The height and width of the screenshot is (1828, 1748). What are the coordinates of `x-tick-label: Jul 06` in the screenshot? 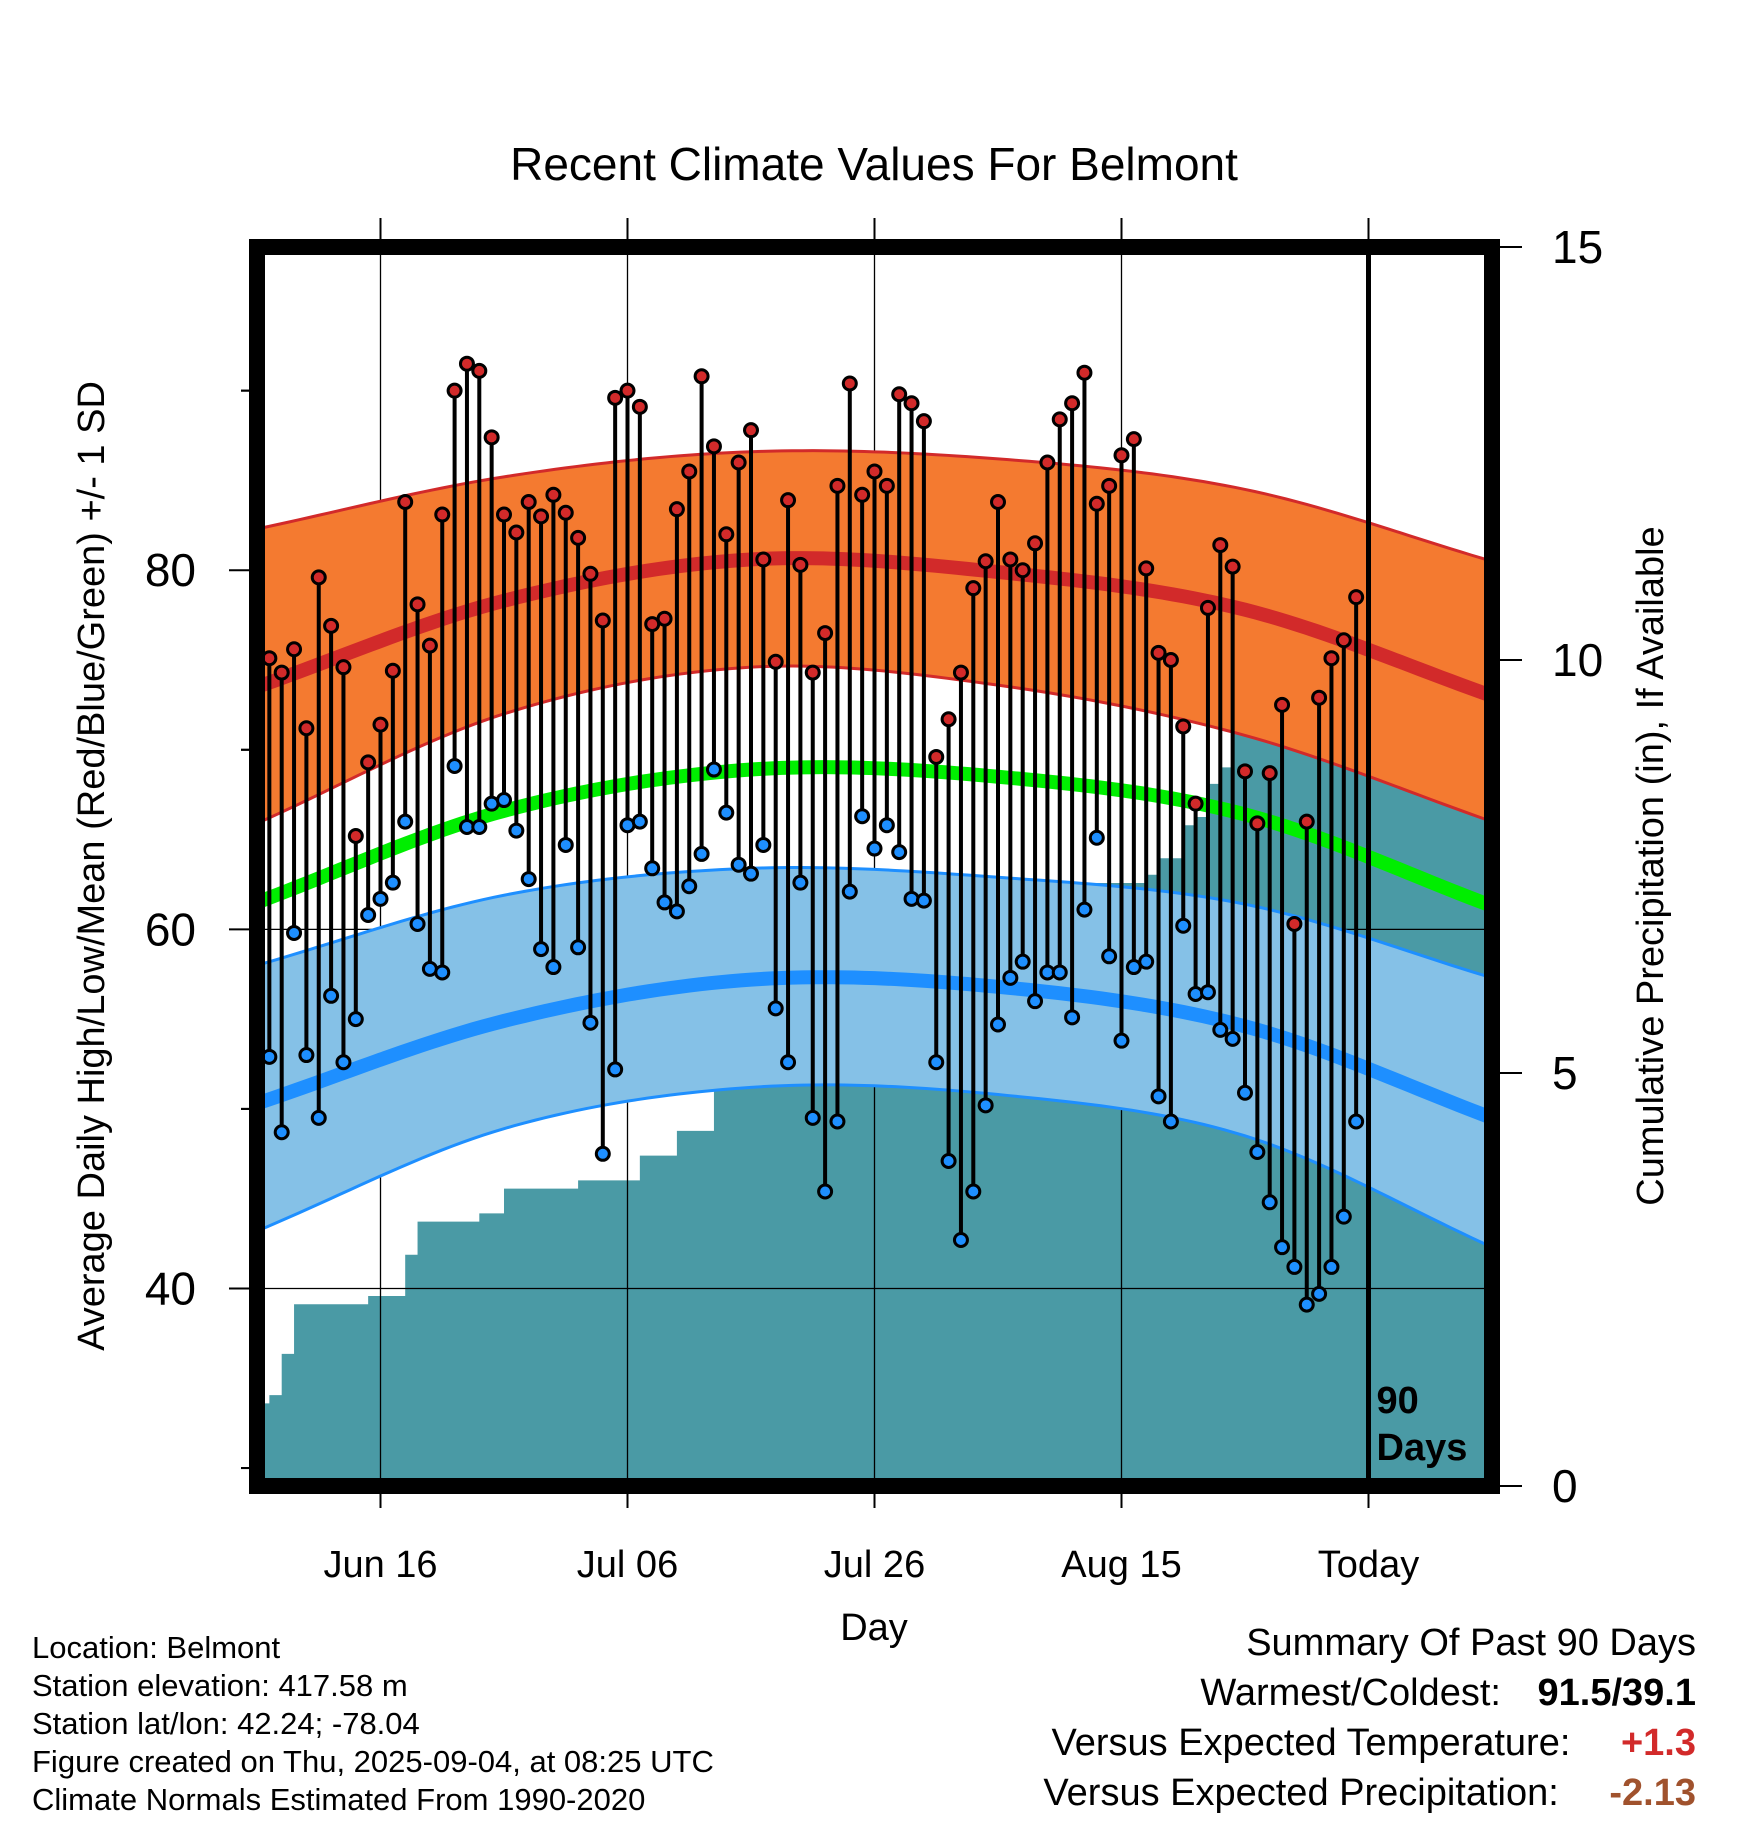 It's located at (627, 1565).